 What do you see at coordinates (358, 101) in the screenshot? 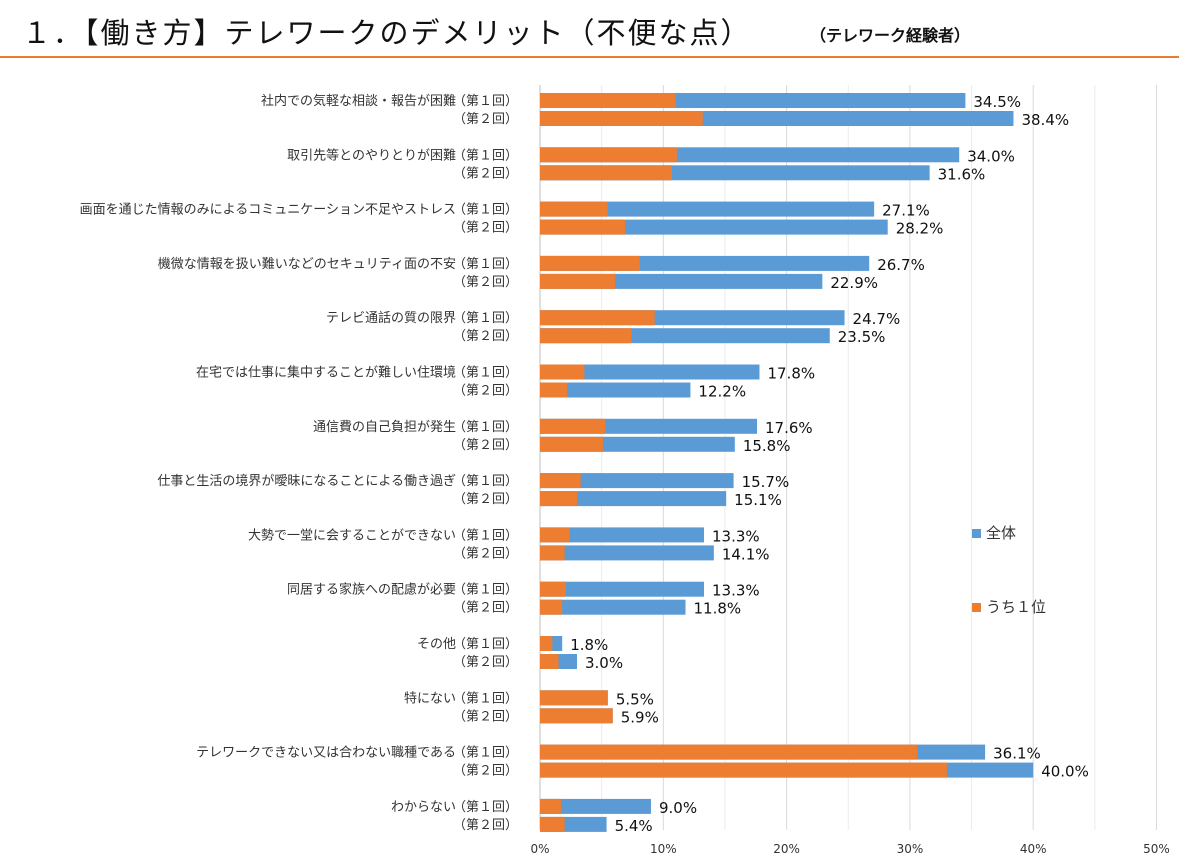
I see `category-label: 社内での気軽な相談・報告が困難` at bounding box center [358, 101].